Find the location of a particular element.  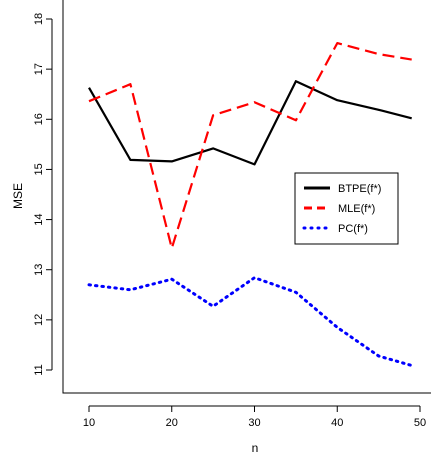

y-axis-title: MSE is located at coordinates (18, 196).